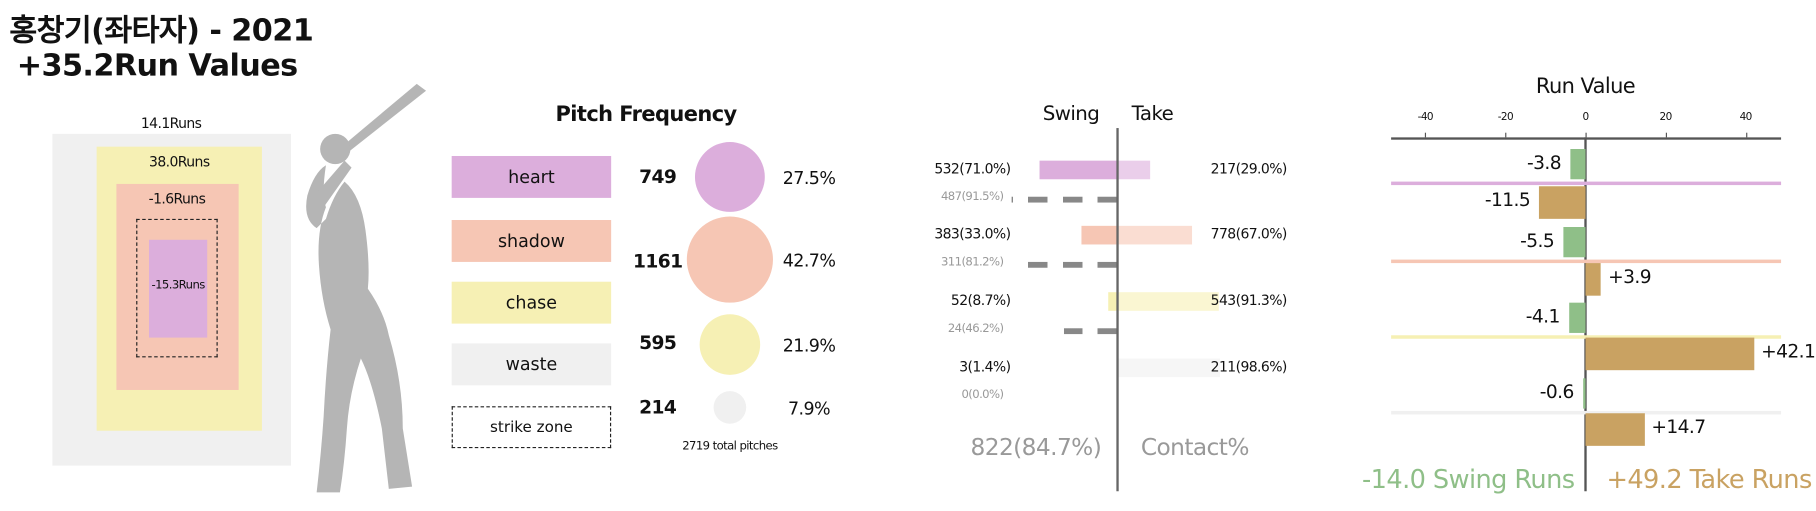  I want to click on shadow-row-divider, so click(1586, 261).